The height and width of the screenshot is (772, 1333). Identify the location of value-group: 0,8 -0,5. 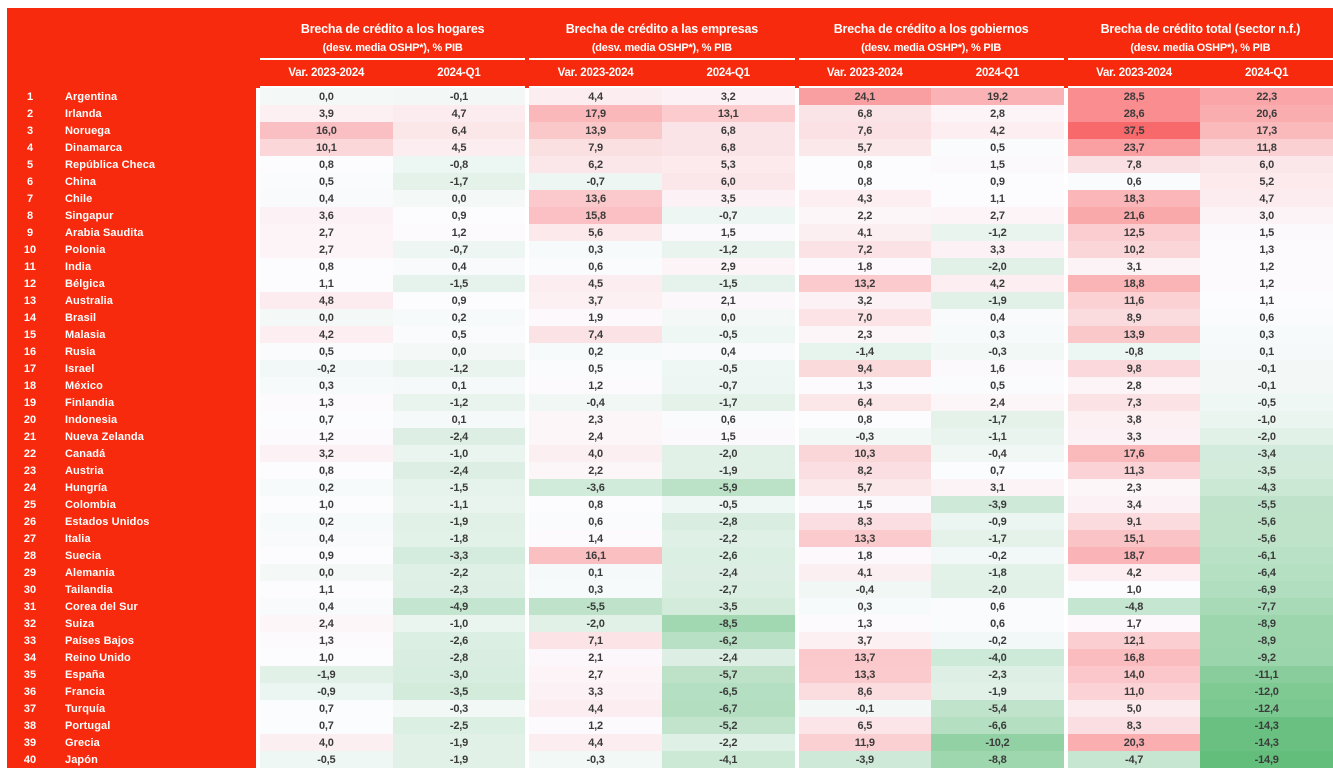
(662, 504).